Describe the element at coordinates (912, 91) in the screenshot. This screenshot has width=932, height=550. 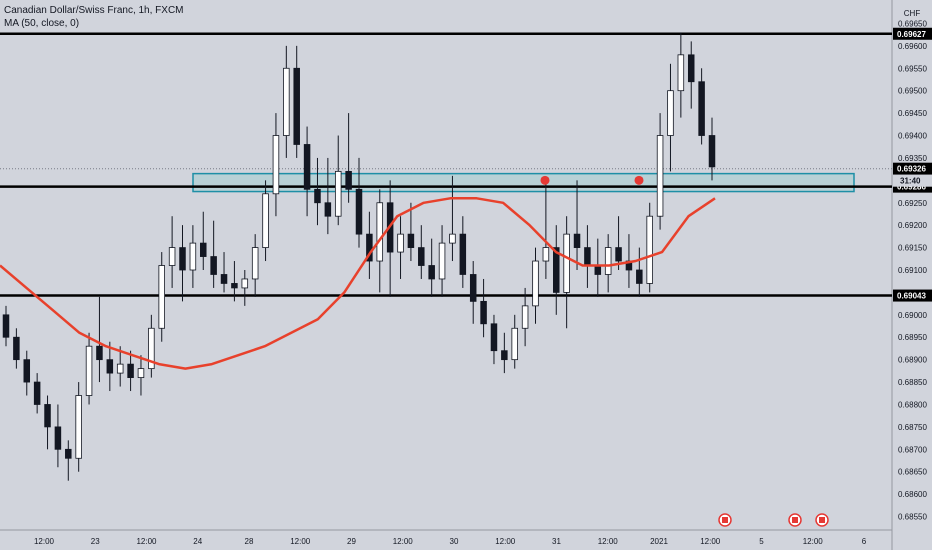
I see `price-tick-label: 0.69500` at that location.